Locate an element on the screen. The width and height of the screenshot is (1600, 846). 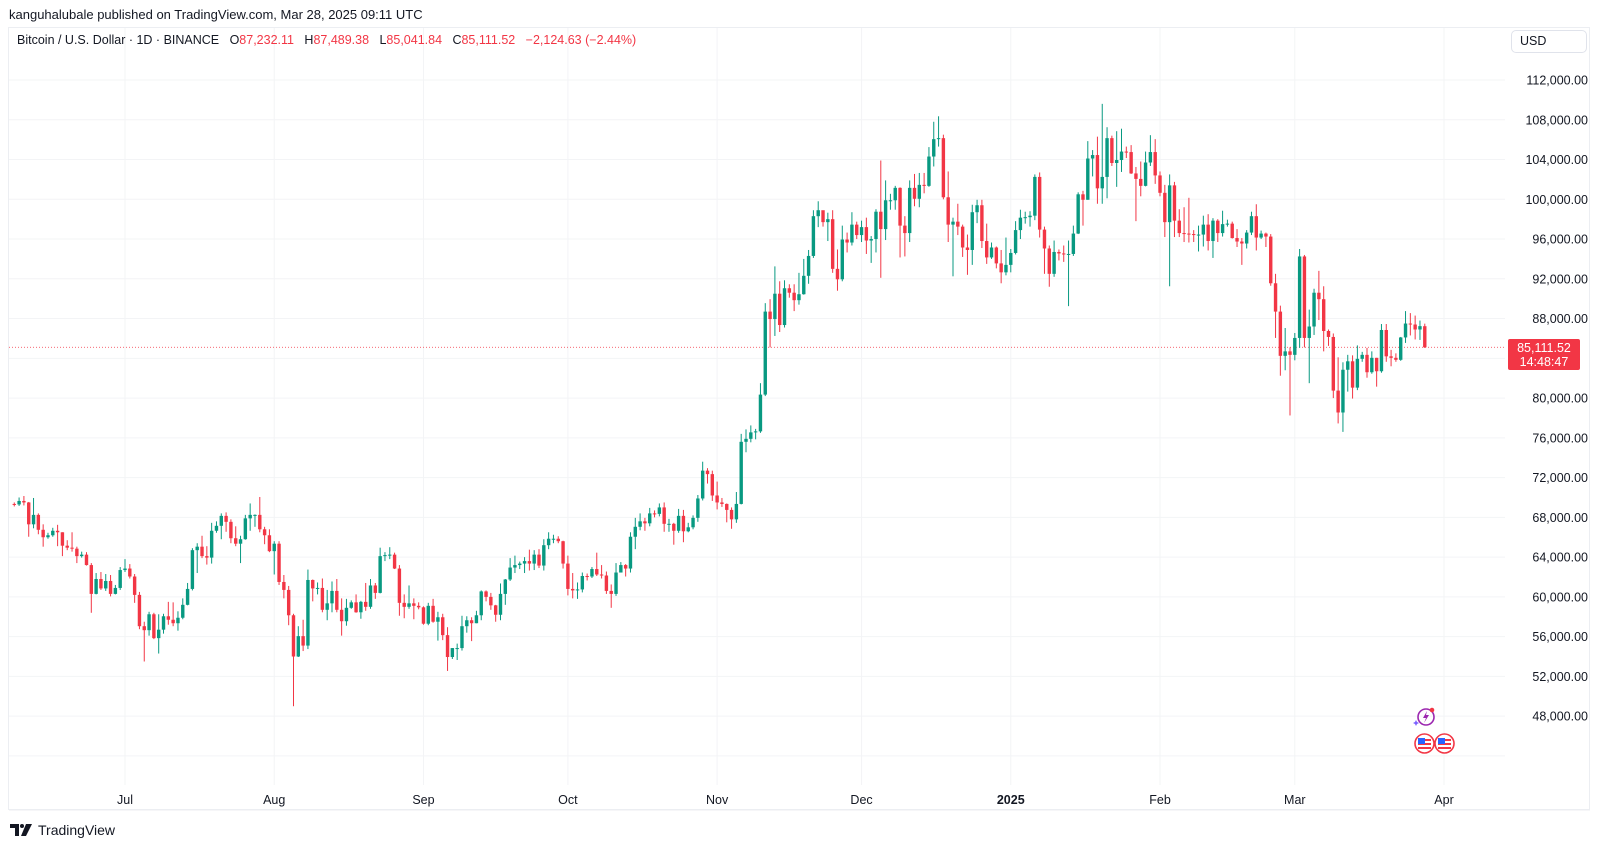
currency-button: USD is located at coordinates (1549, 41).